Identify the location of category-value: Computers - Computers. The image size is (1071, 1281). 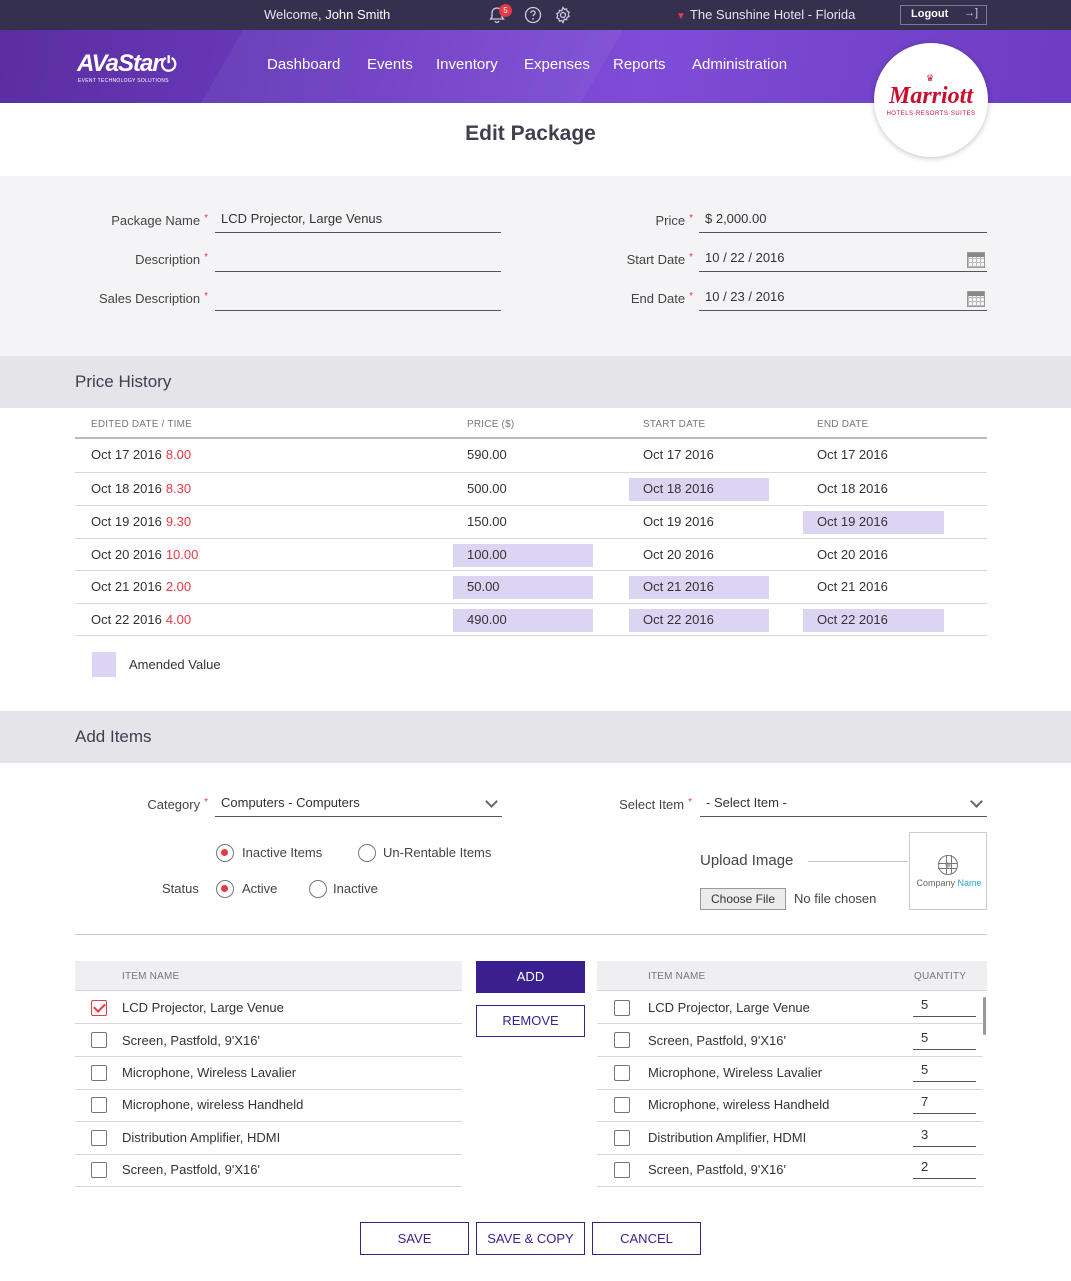
(290, 802).